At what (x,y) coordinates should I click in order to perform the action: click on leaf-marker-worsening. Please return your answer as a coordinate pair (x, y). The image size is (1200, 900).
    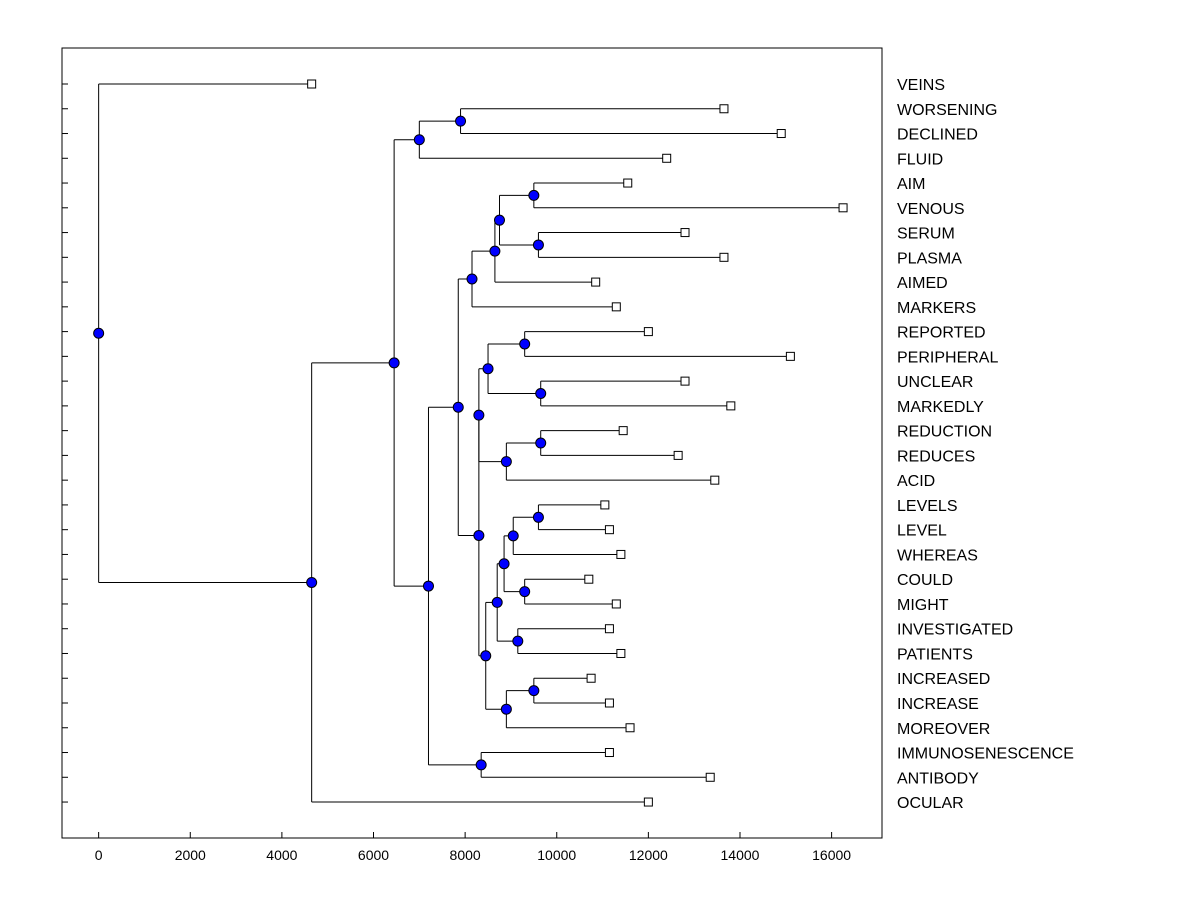
    Looking at the image, I should click on (724, 109).